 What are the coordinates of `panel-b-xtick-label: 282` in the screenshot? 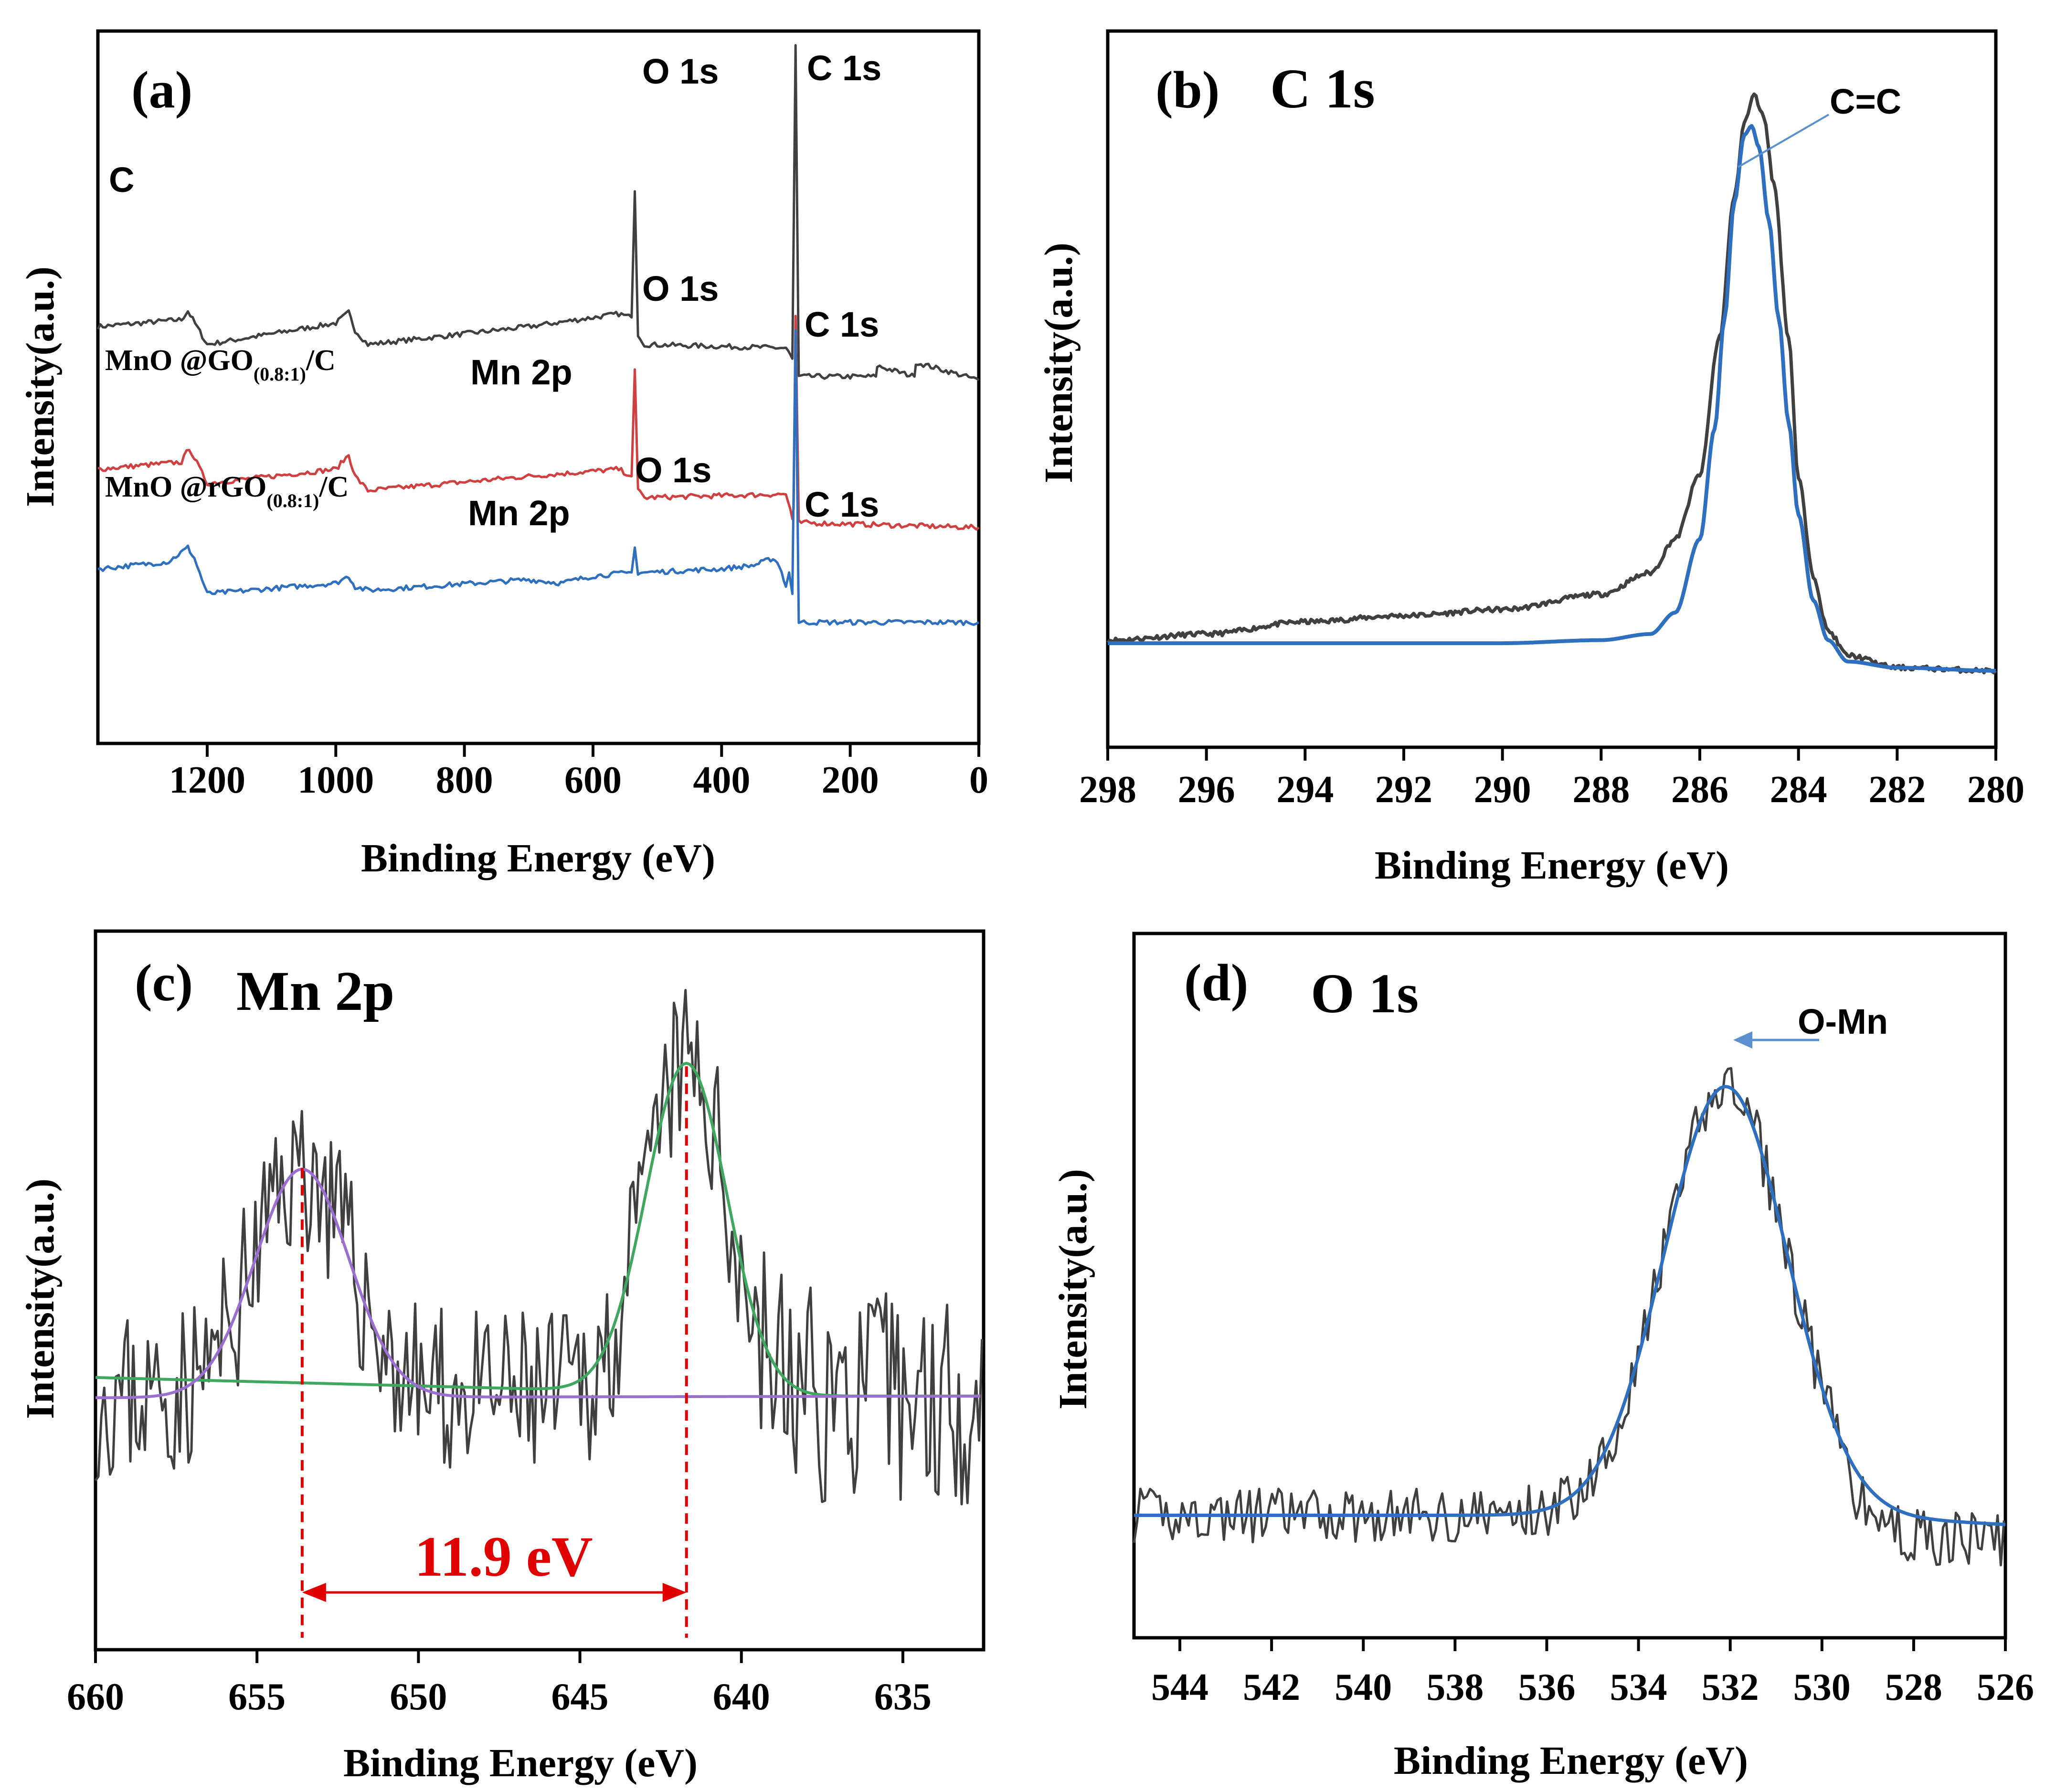 It's located at (1897, 790).